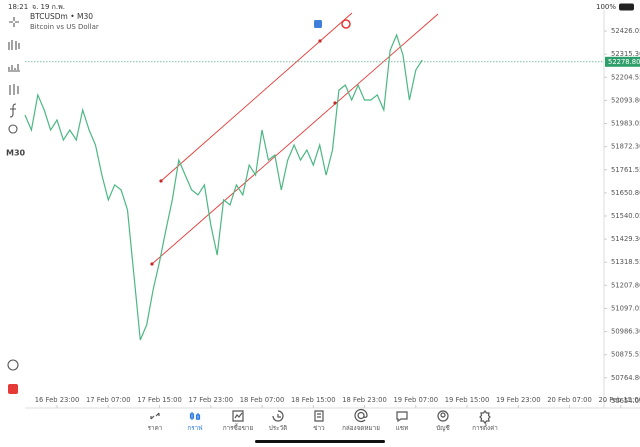  What do you see at coordinates (108, 400) in the screenshot?
I see `x-tick-label: 17 Feb 07:00` at bounding box center [108, 400].